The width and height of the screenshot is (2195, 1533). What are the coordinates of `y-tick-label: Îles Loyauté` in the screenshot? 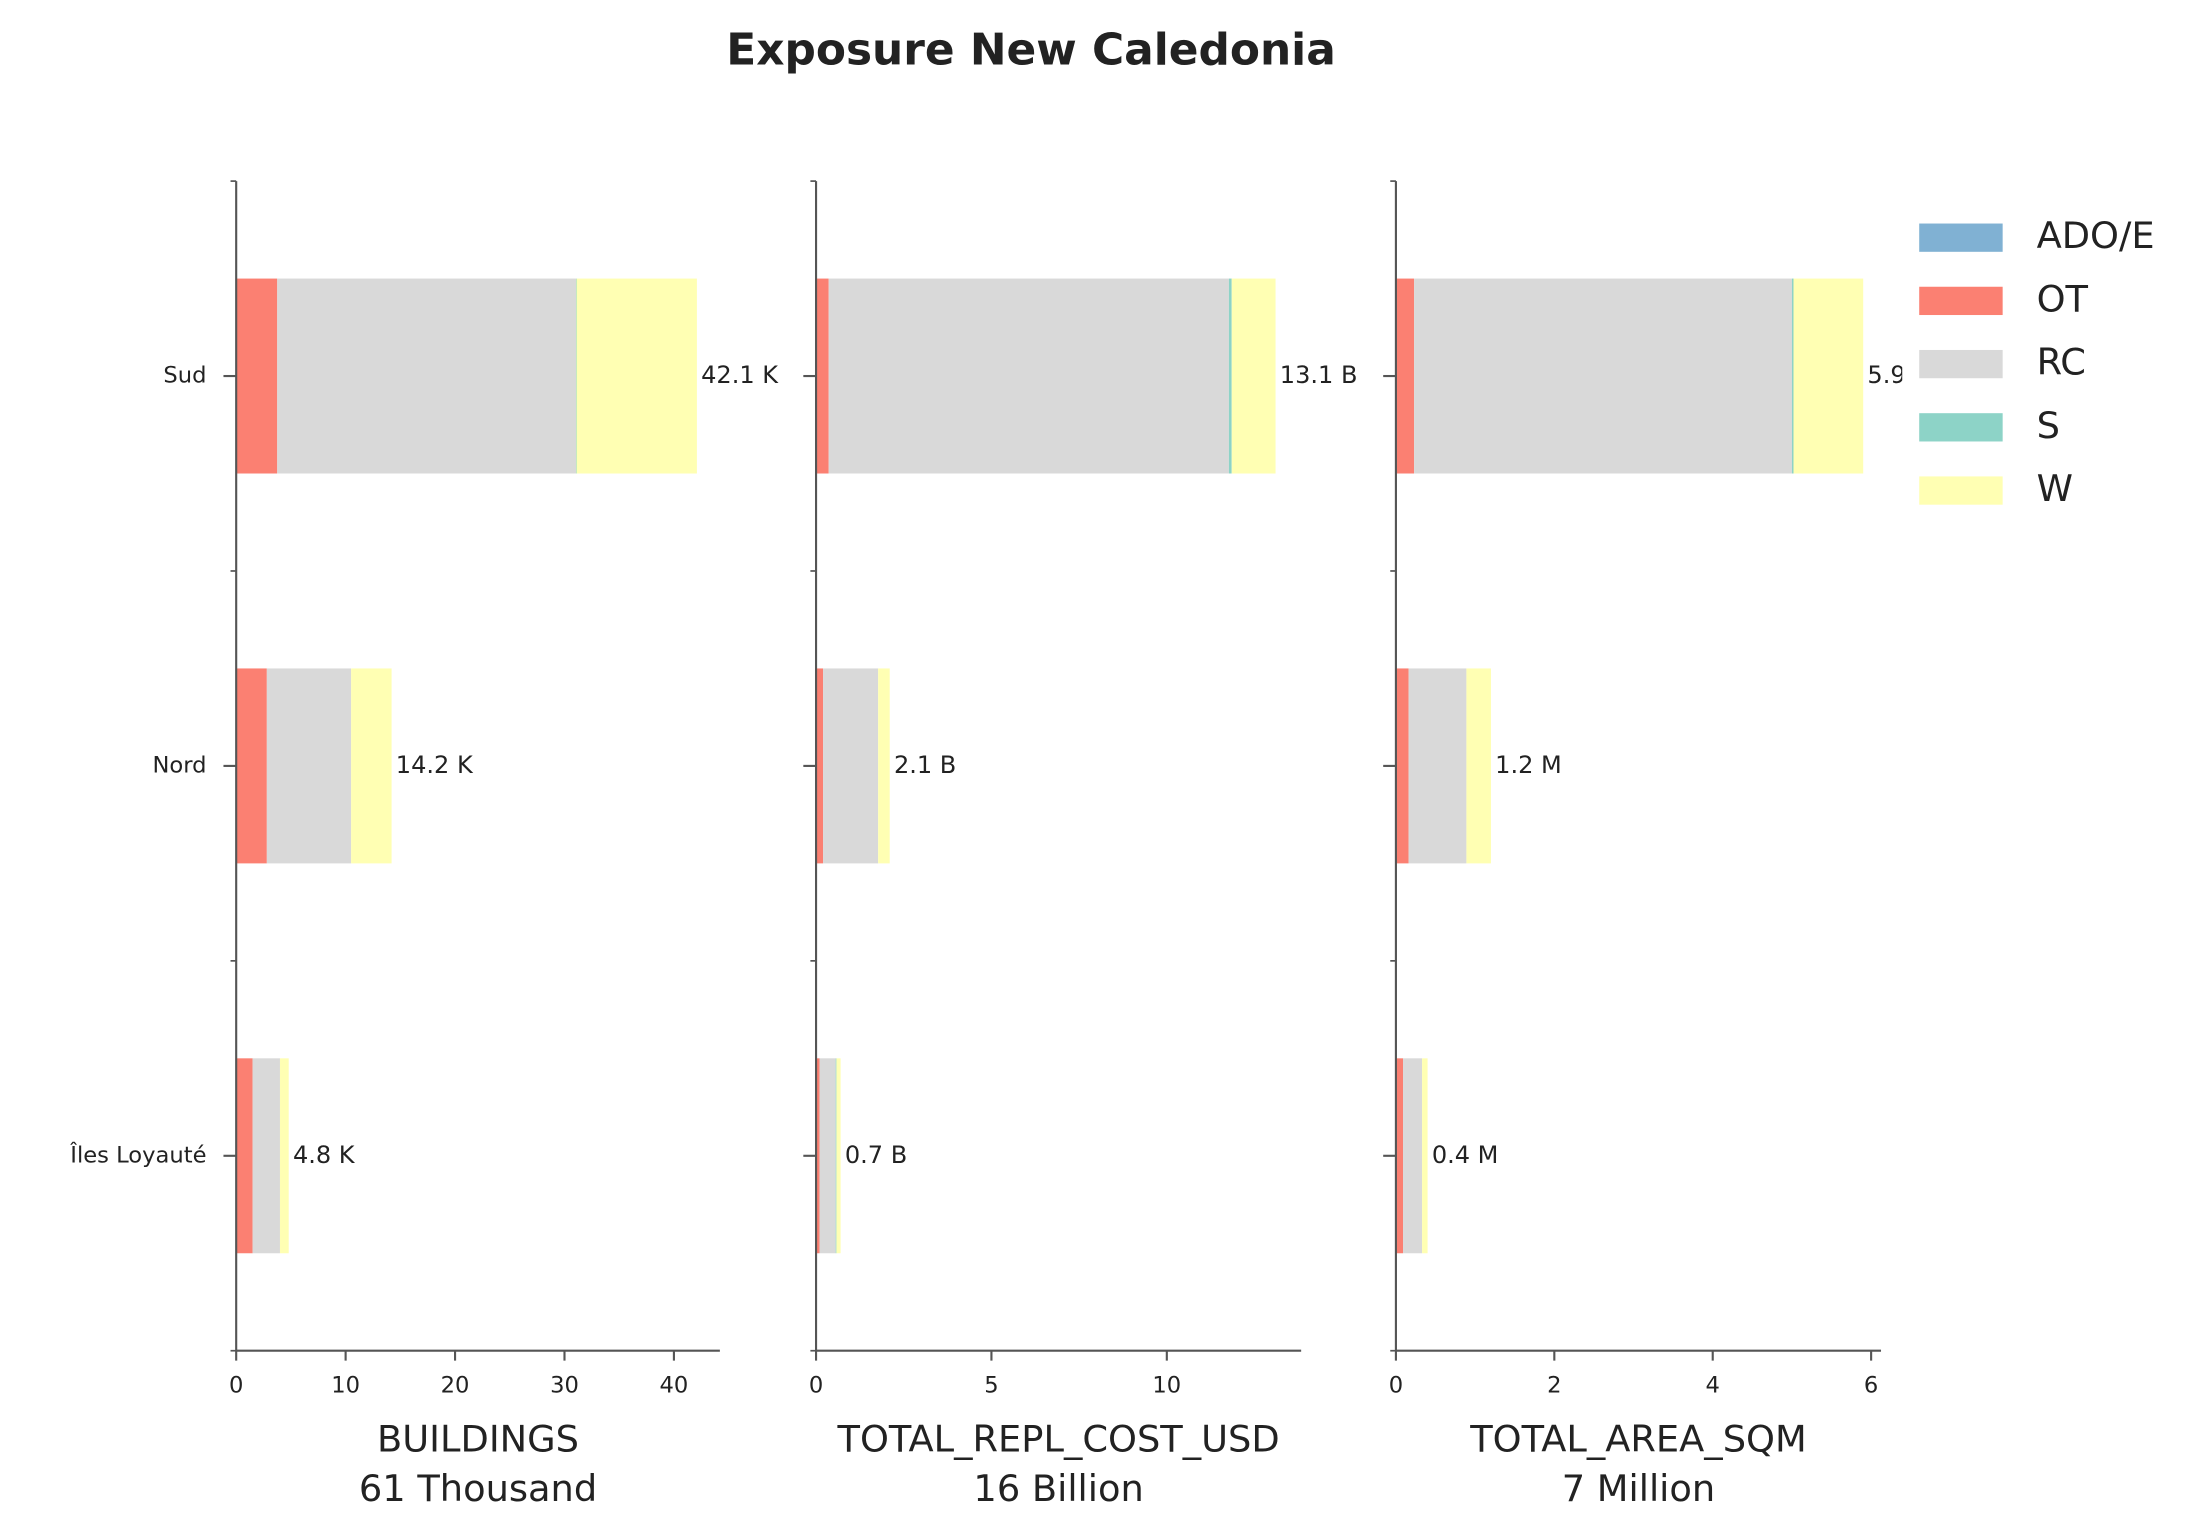 It's located at (137, 1154).